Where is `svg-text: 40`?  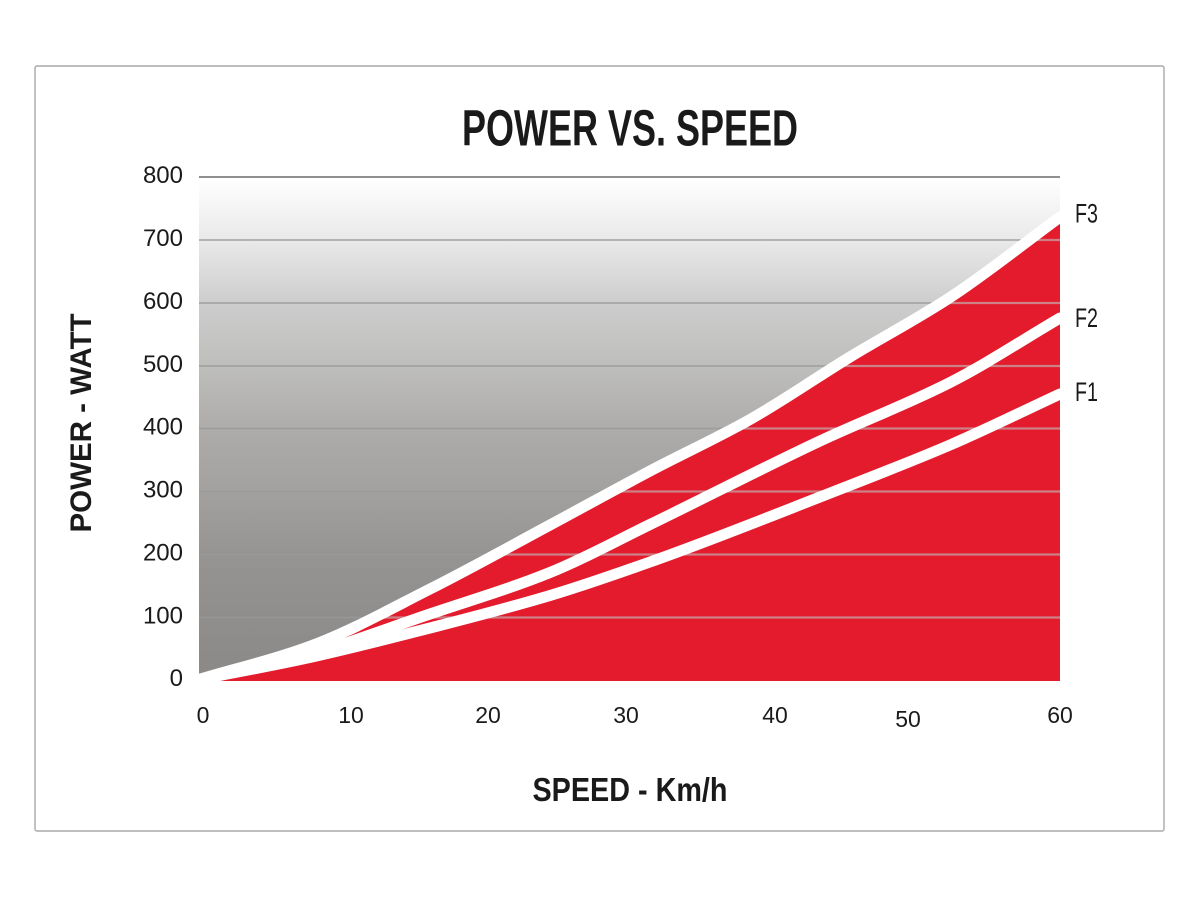 svg-text: 40 is located at coordinates (775, 715).